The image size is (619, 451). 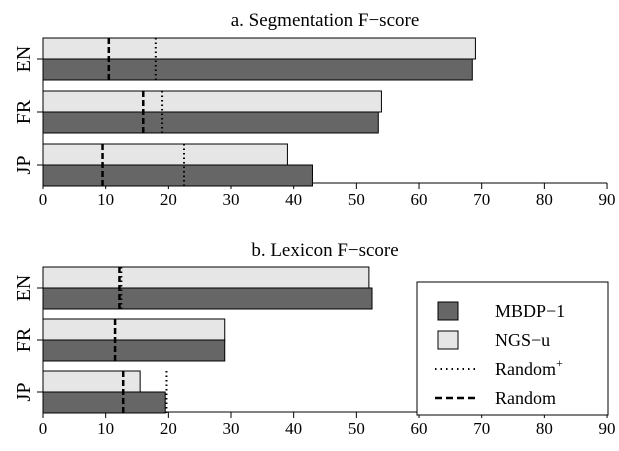 What do you see at coordinates (525, 398) in the screenshot?
I see `legend-label-3: Random` at bounding box center [525, 398].